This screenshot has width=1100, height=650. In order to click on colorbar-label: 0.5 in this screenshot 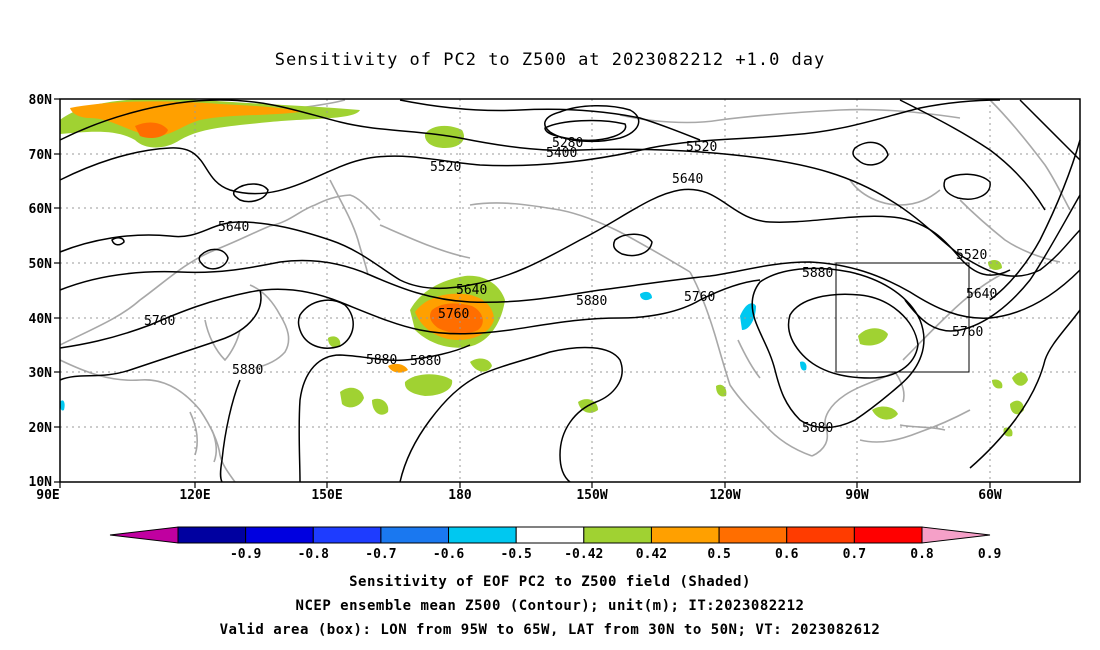, I will do `click(718, 554)`.